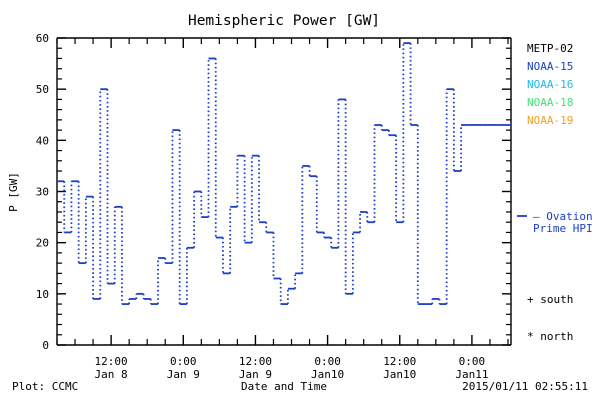  What do you see at coordinates (45, 386) in the screenshot?
I see `footer-plot-source: Plot: CCMC` at bounding box center [45, 386].